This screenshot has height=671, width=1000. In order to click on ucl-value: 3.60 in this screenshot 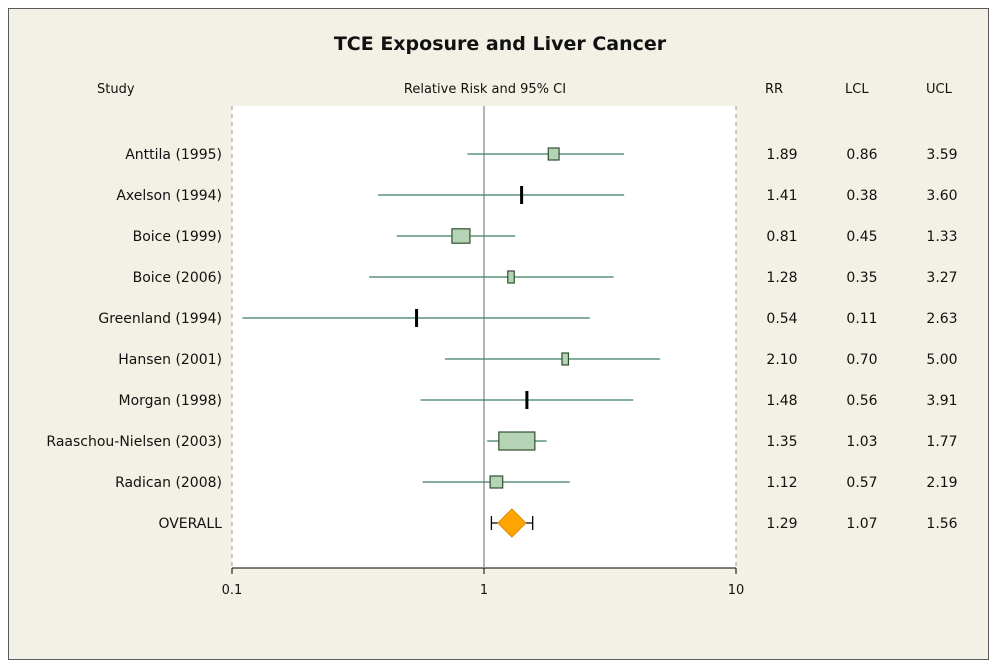, I will do `click(941, 196)`.